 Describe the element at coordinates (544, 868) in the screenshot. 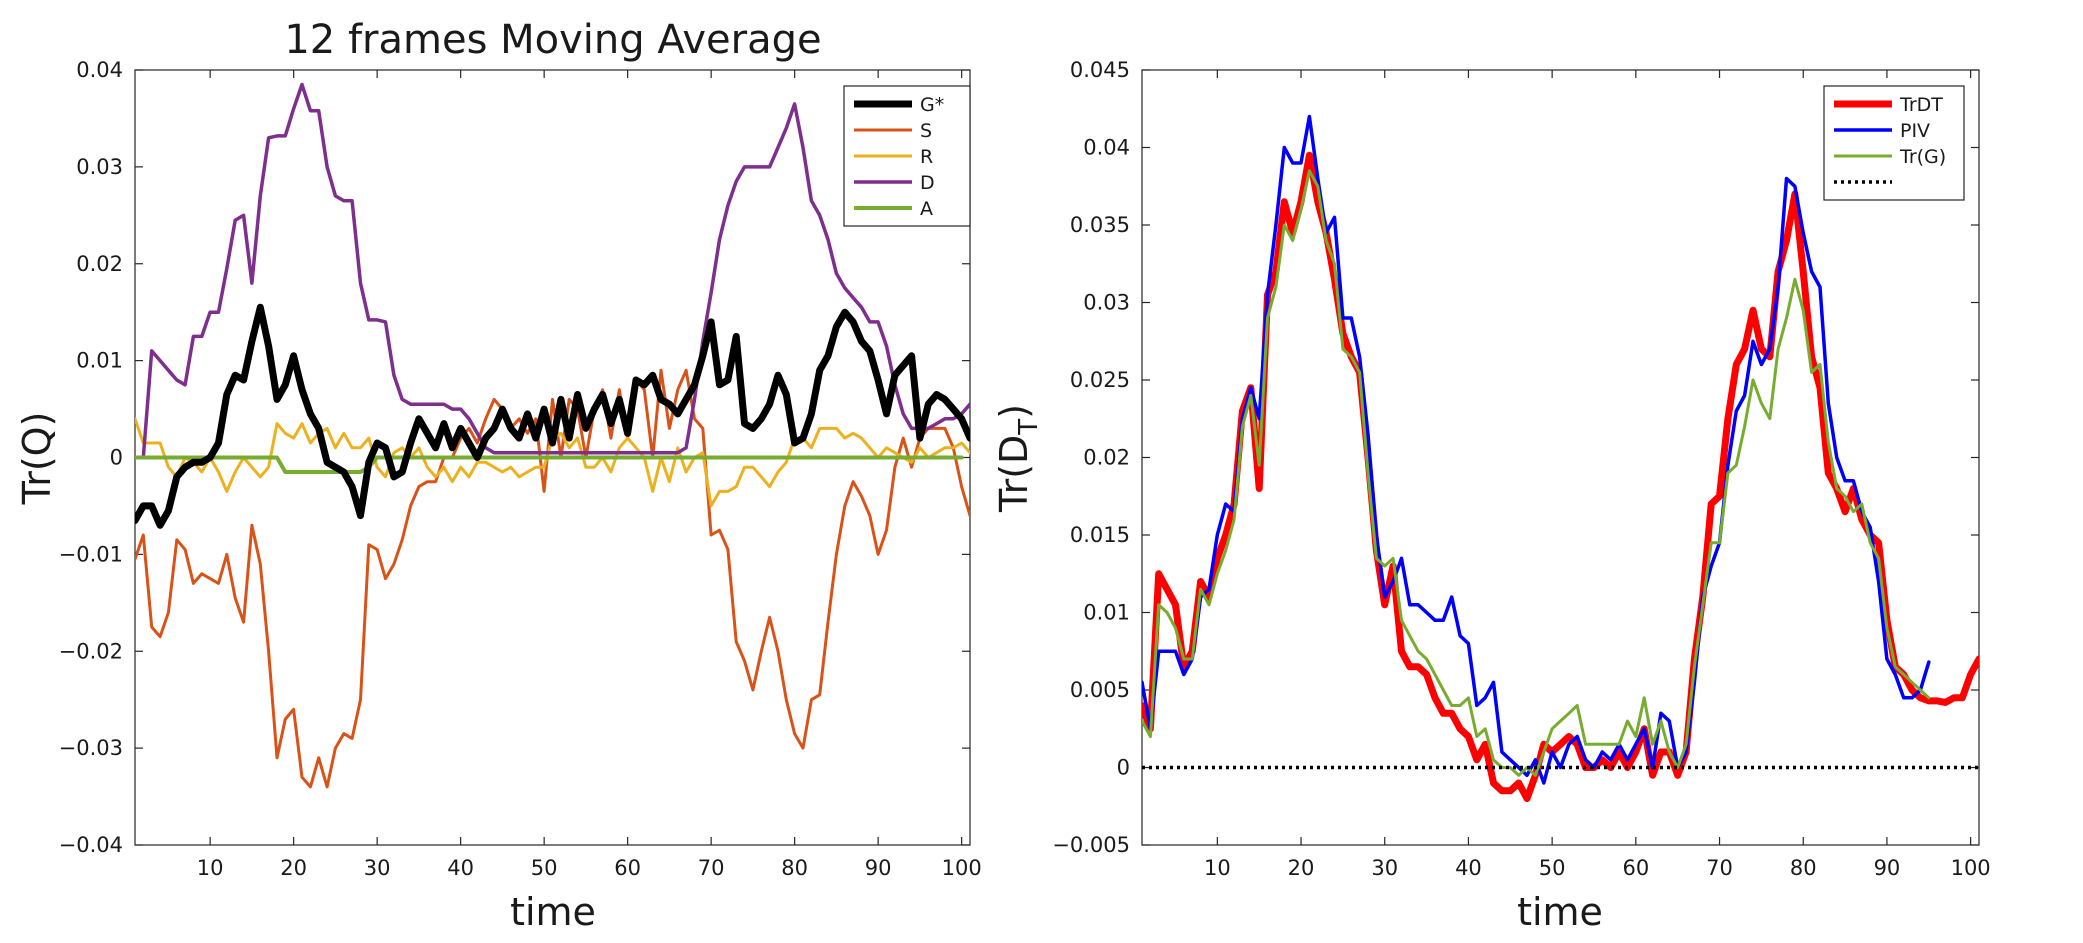

I see `left-x-tick-label: 50` at that location.